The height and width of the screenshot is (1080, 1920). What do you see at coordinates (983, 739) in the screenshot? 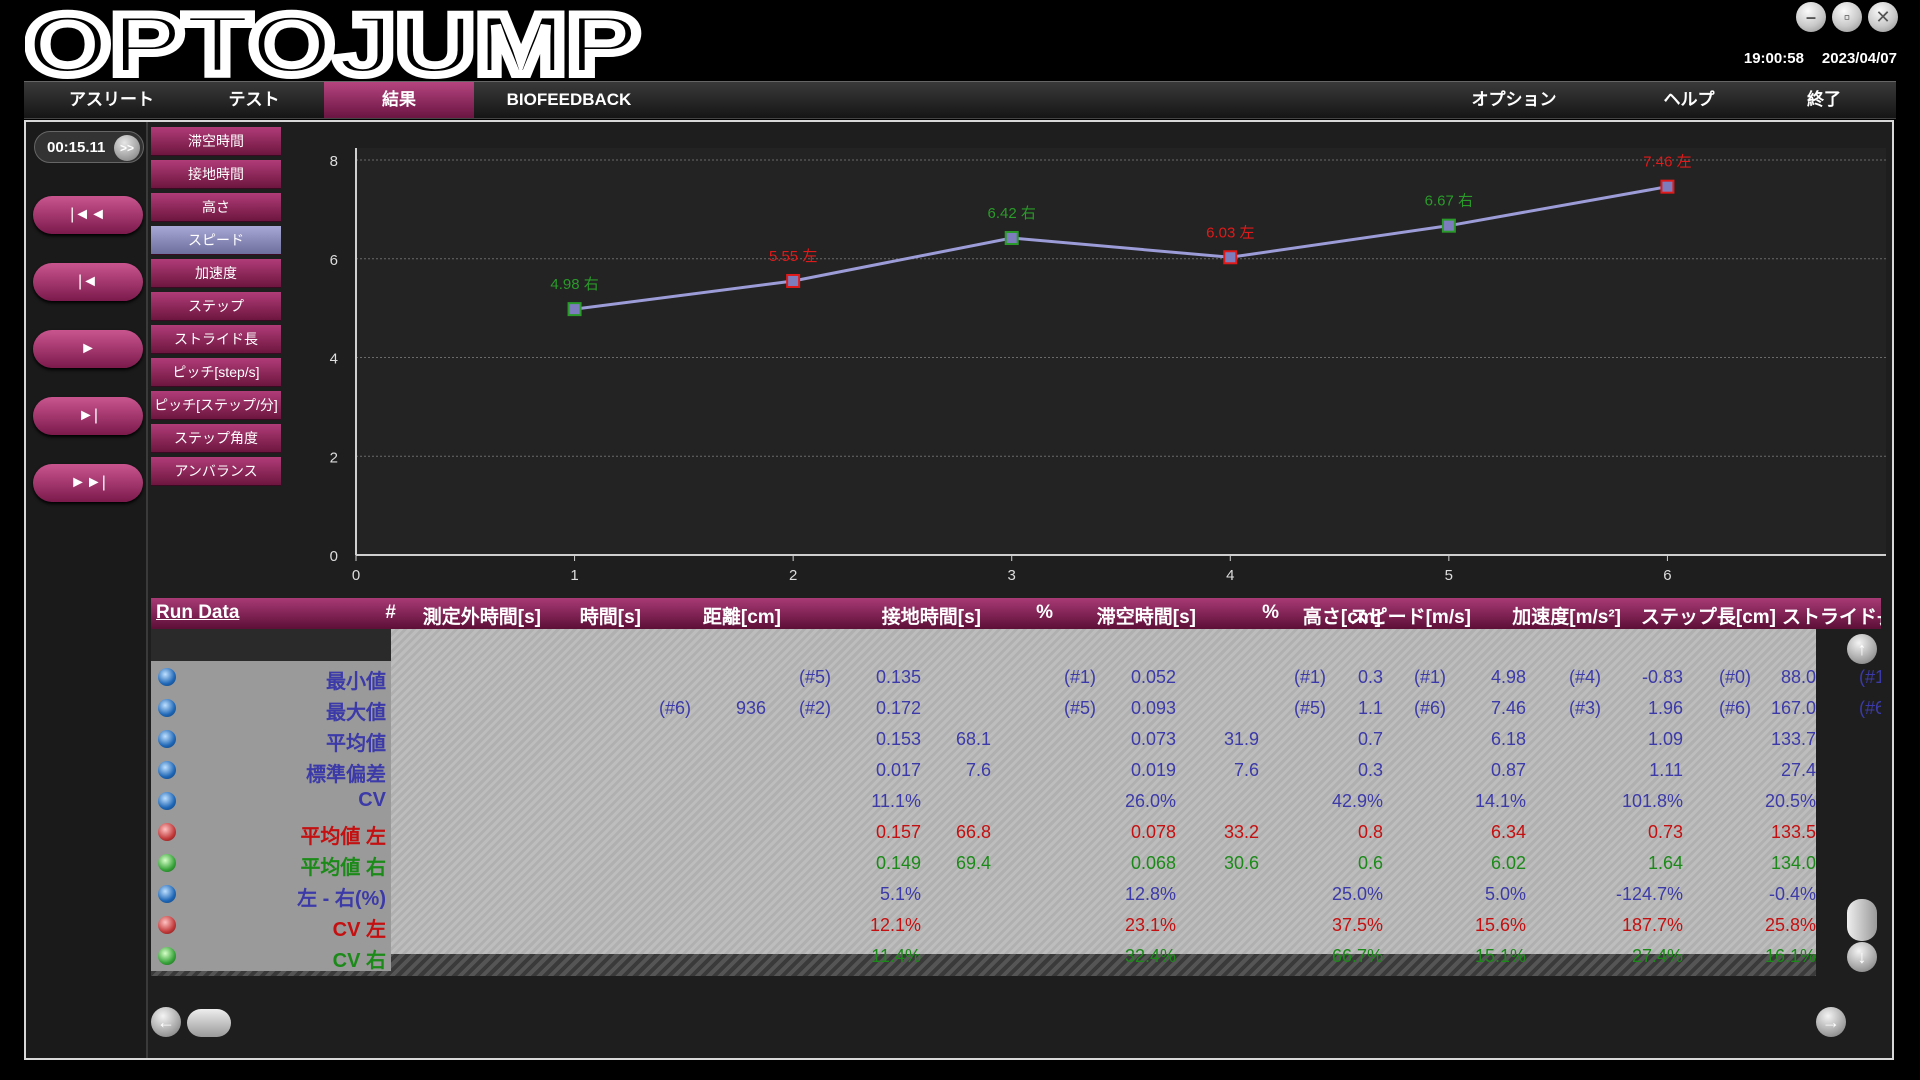
I see `table-row: 平均値 0.153 68.1 0.073 31.9 0.7 6.18 1.09 133.7` at bounding box center [983, 739].